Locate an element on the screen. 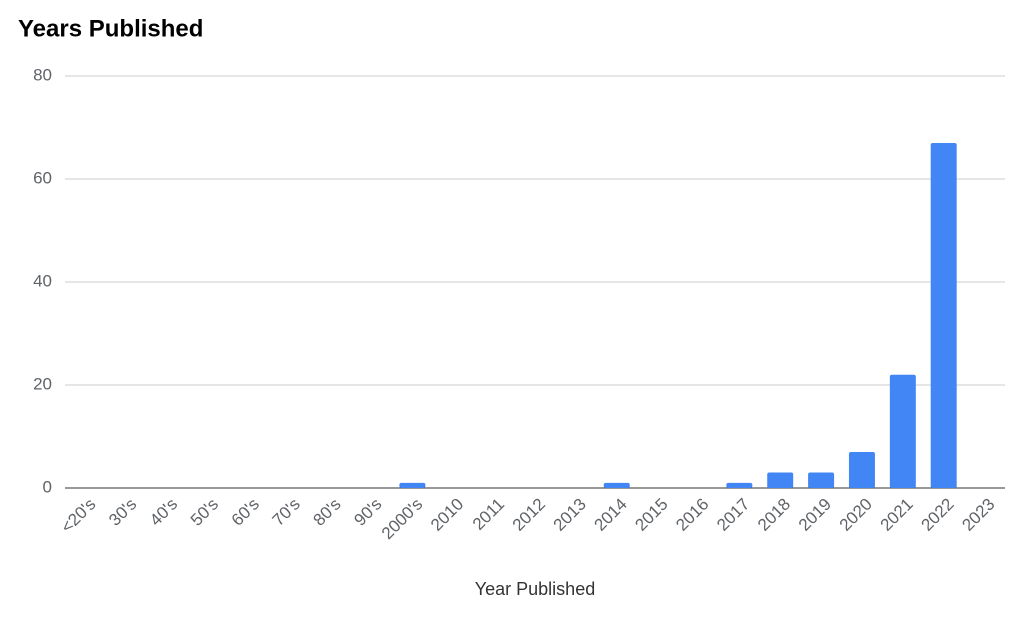 The image size is (1024, 624). x-tick-label: 2014 is located at coordinates (611, 515).